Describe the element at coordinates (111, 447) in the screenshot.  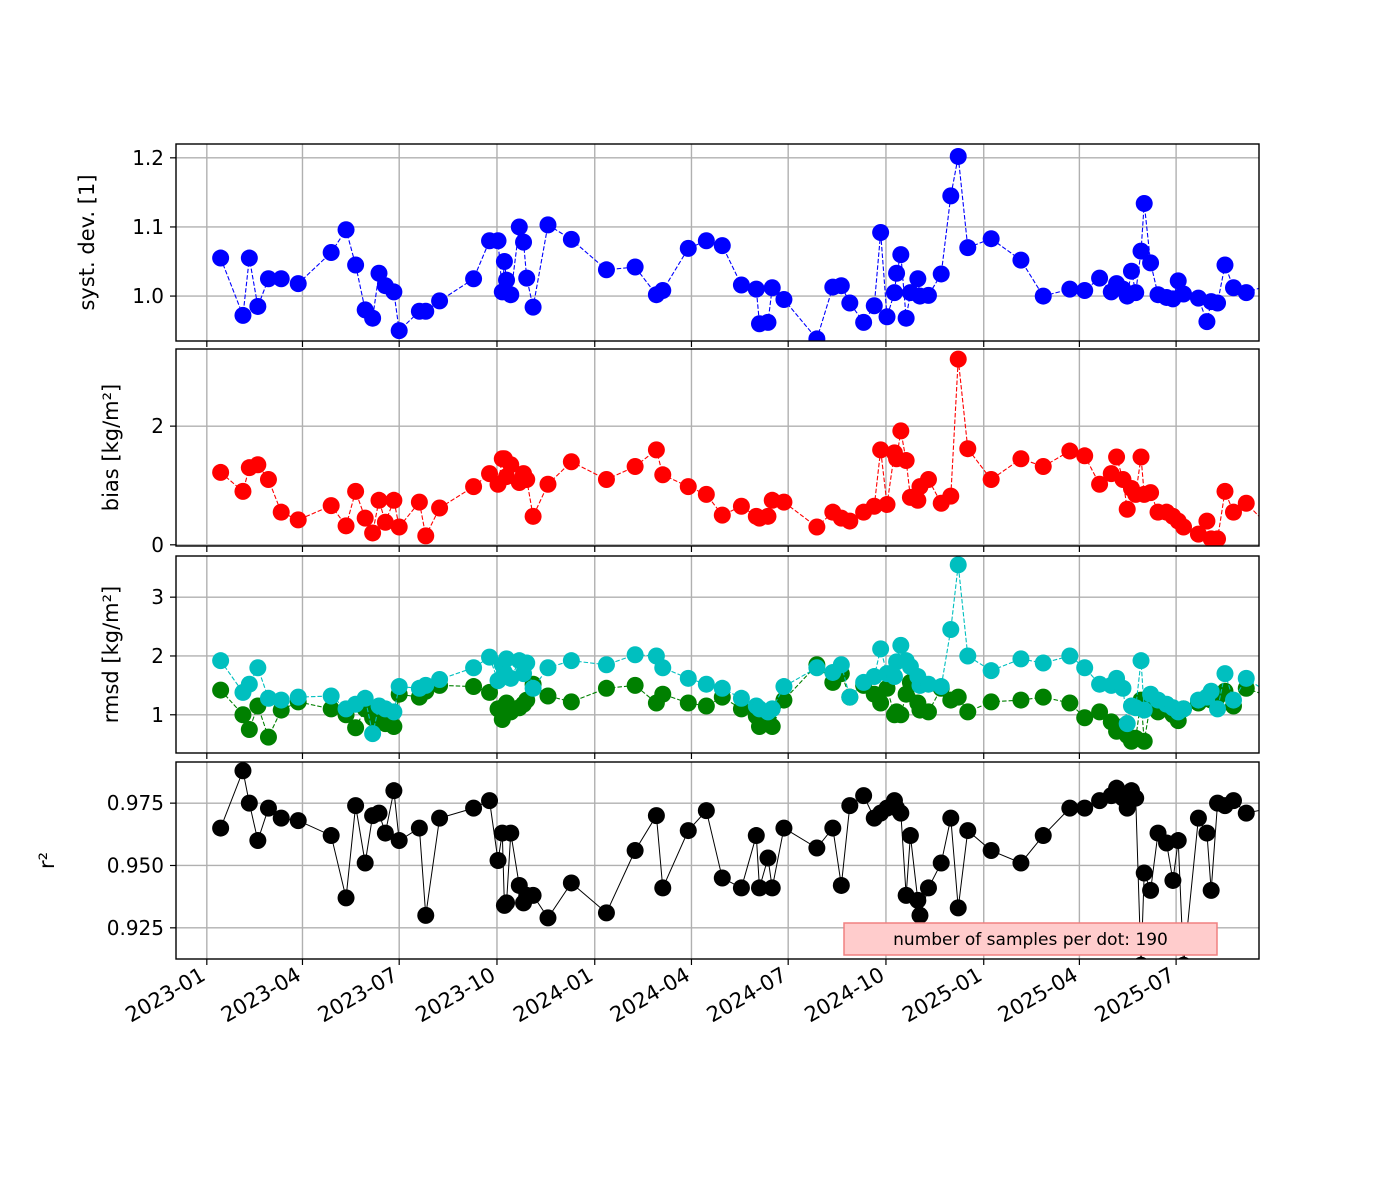
I see `y-axis-label: bias [kg/m²]` at that location.